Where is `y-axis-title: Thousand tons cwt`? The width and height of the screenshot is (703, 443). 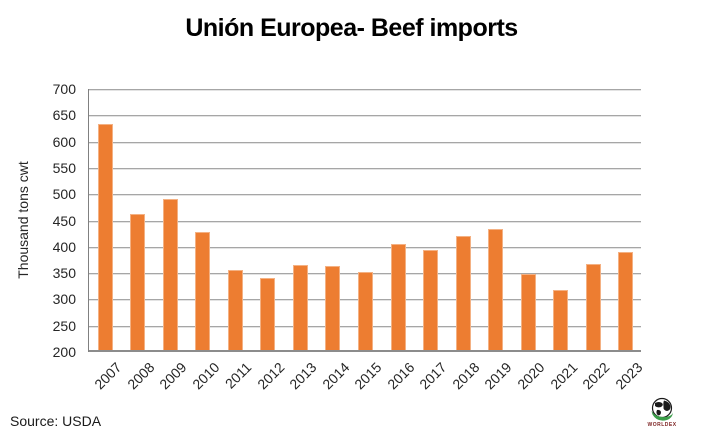 y-axis-title: Thousand tons cwt is located at coordinates (23, 220).